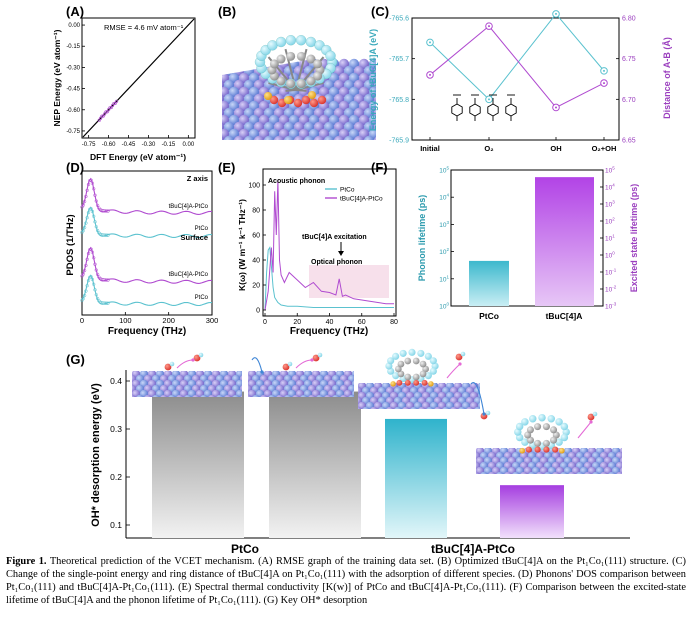 Image resolution: width=690 pixels, height=623 pixels. Describe the element at coordinates (129, 145) in the screenshot. I see `x-tick-label: -0.45` at that location.